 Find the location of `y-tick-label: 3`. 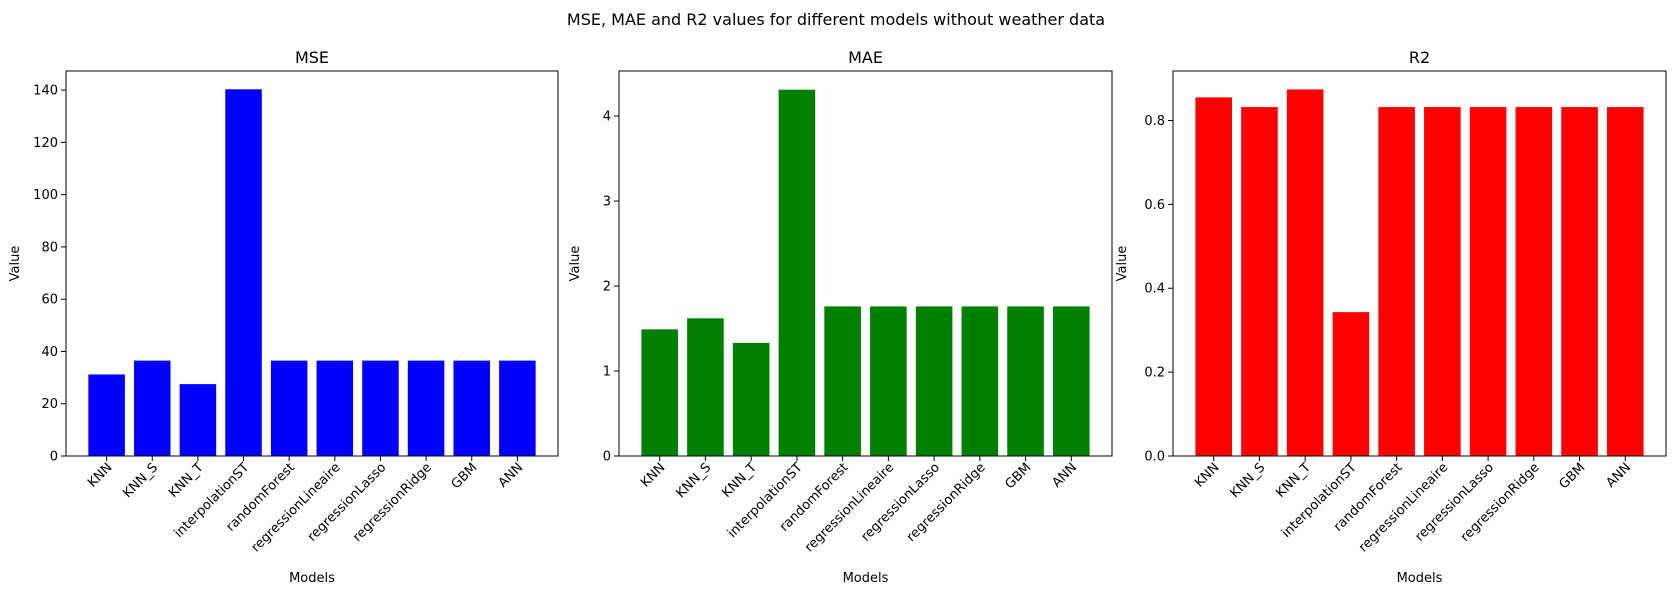

y-tick-label: 3 is located at coordinates (607, 202).